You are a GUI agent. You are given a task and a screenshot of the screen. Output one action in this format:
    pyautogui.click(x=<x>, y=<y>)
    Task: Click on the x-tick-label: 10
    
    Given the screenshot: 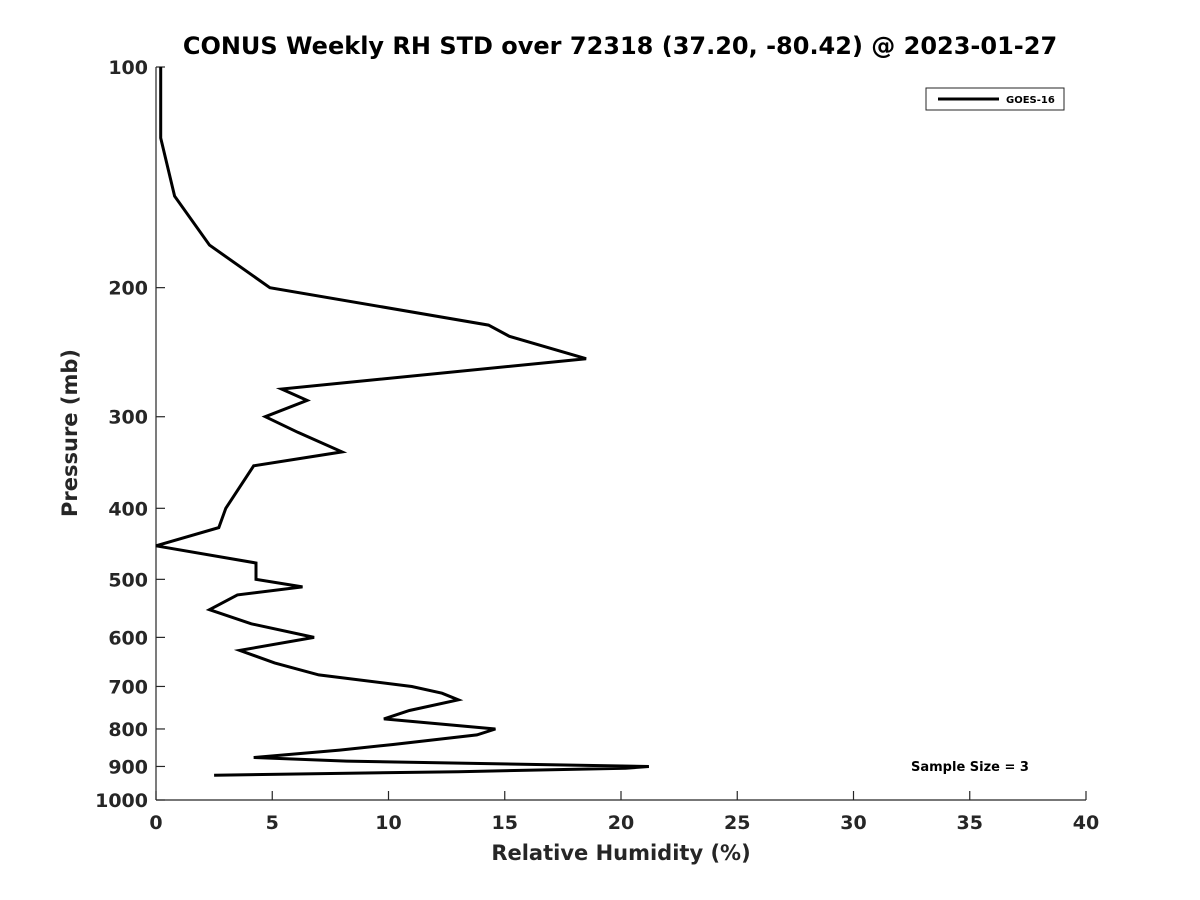 What is the action you would take?
    pyautogui.click(x=388, y=823)
    